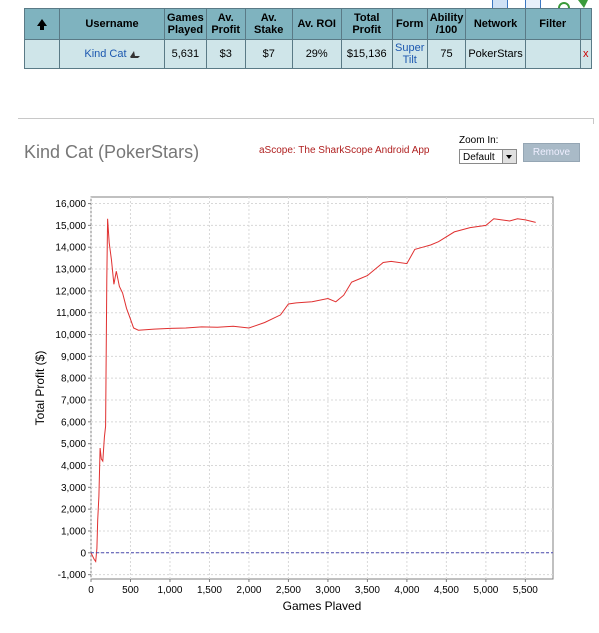 Image resolution: width=599 pixels, height=633 pixels. Describe the element at coordinates (593, 121) in the screenshot. I see `divider-end` at that location.